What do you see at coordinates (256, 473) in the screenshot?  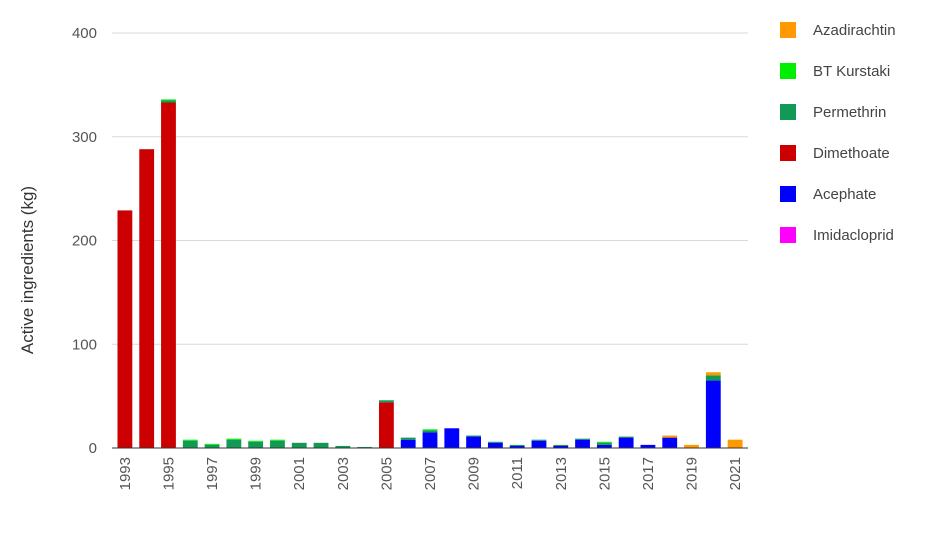 I see `x-tick-label: 1999` at bounding box center [256, 473].